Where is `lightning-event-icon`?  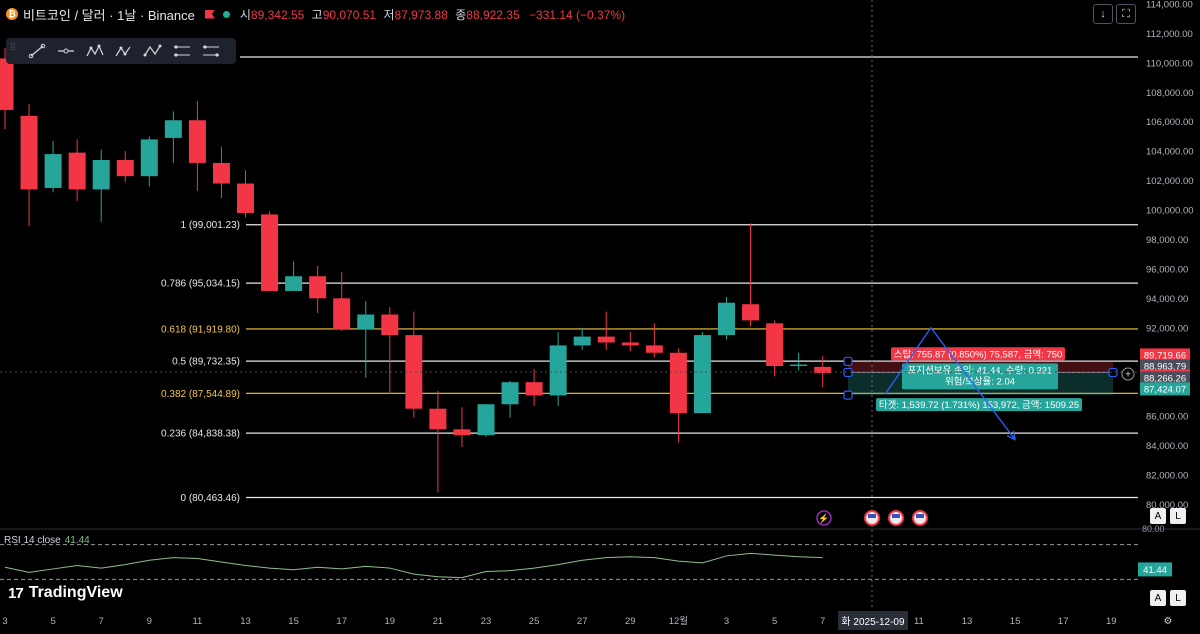
lightning-event-icon is located at coordinates (824, 518).